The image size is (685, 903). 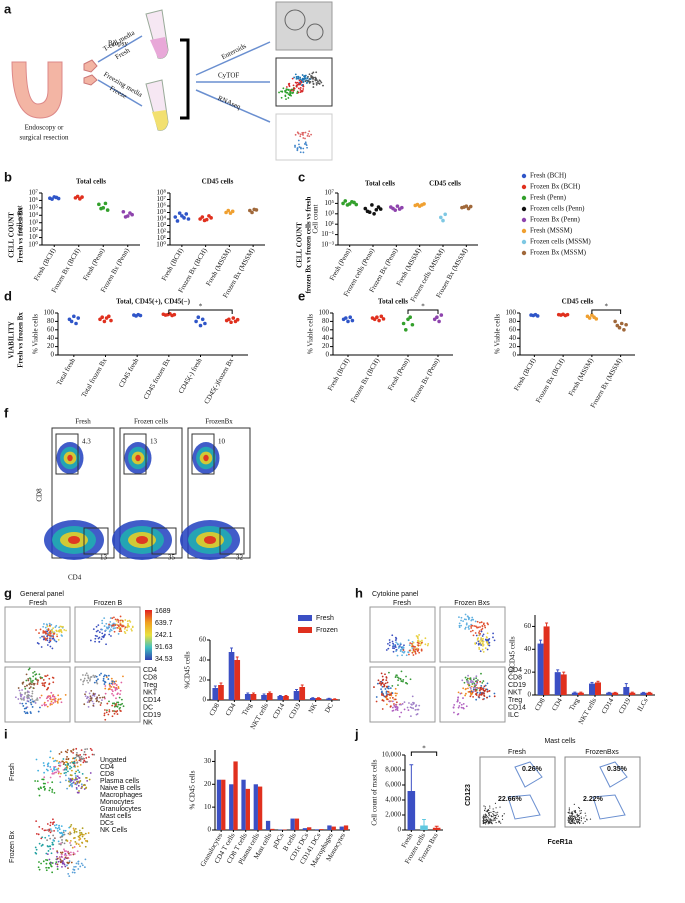 I want to click on tube-media, so click(x=159, y=48).